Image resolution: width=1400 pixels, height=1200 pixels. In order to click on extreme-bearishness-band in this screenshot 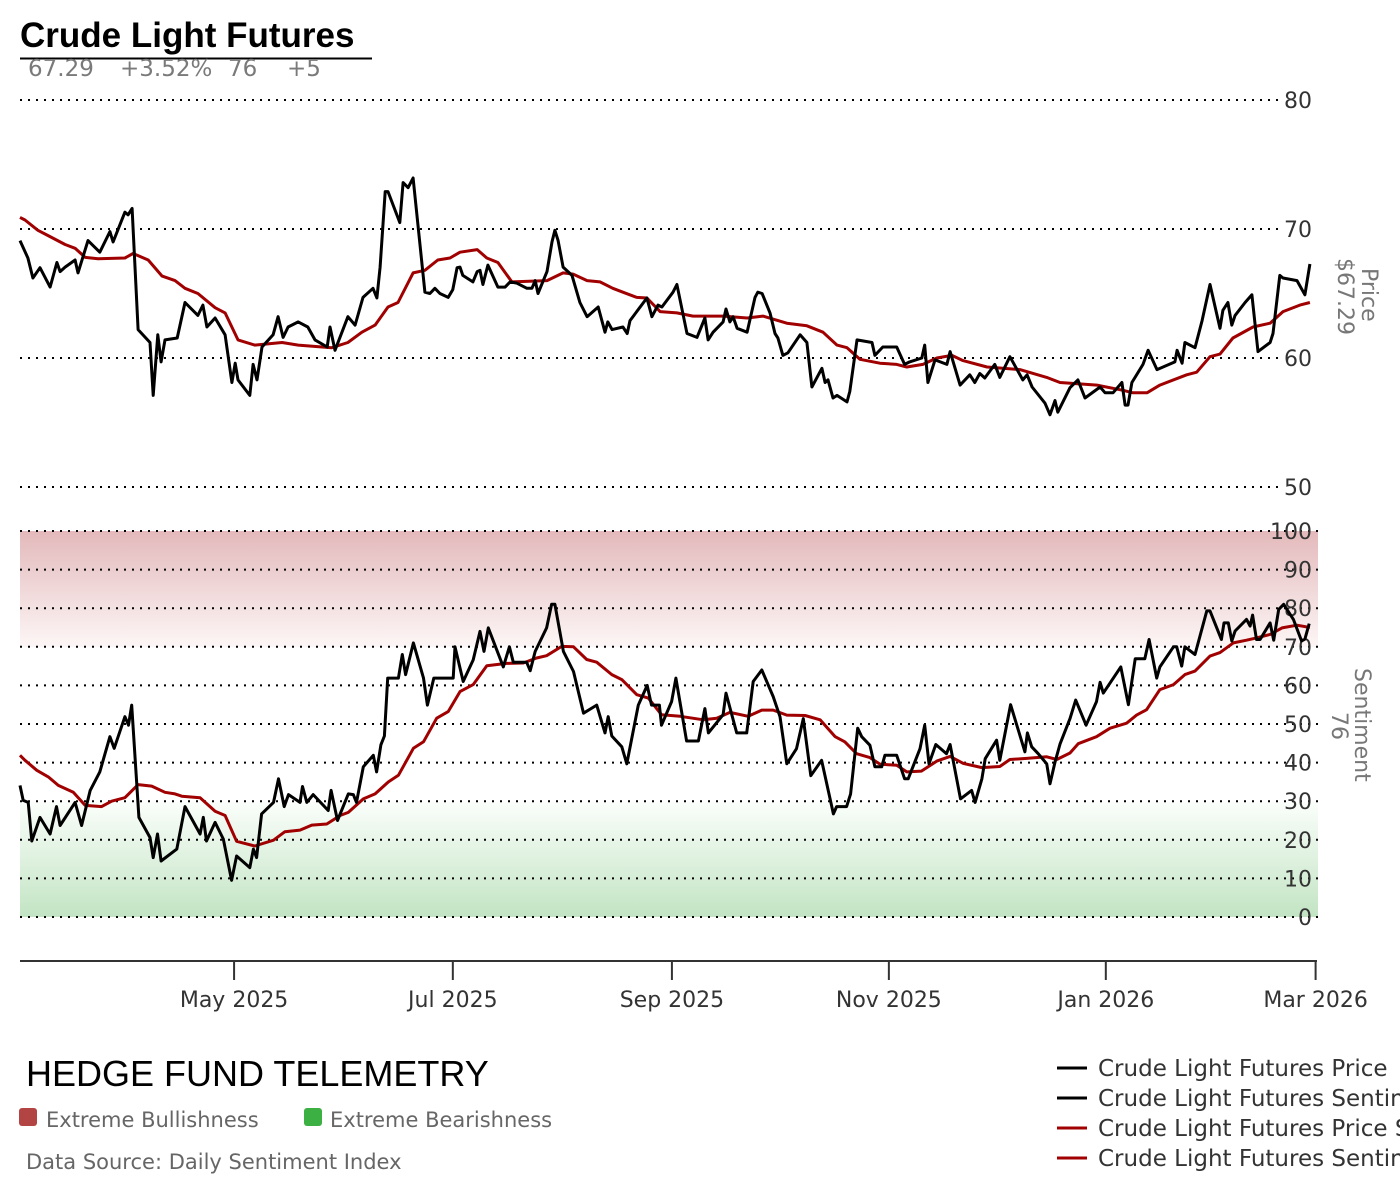, I will do `click(669, 859)`.